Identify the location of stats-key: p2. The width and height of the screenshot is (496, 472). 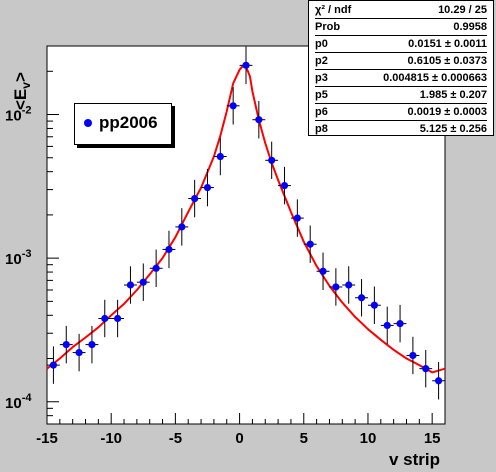
(321, 61).